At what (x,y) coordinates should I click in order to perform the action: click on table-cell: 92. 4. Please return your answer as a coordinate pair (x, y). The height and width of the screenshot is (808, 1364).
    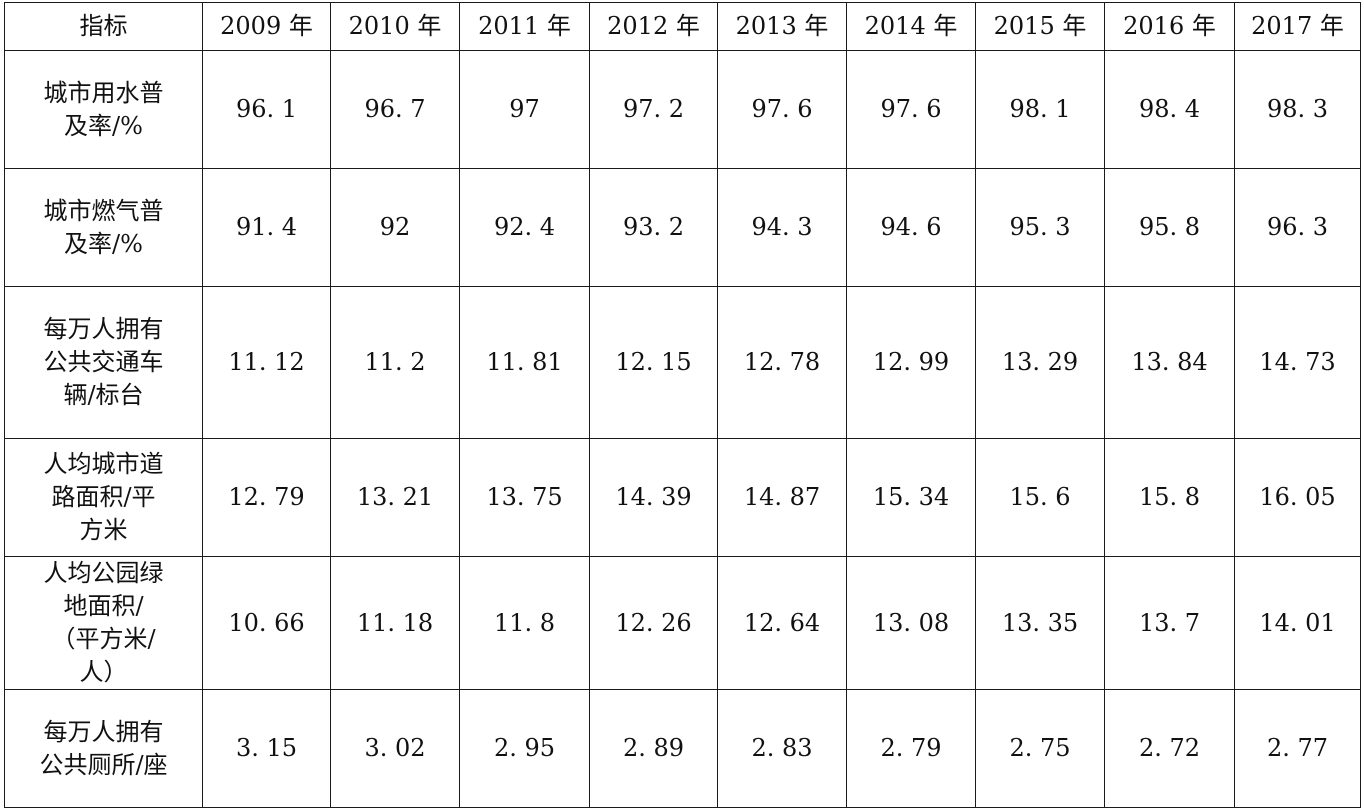
    Looking at the image, I should click on (524, 227).